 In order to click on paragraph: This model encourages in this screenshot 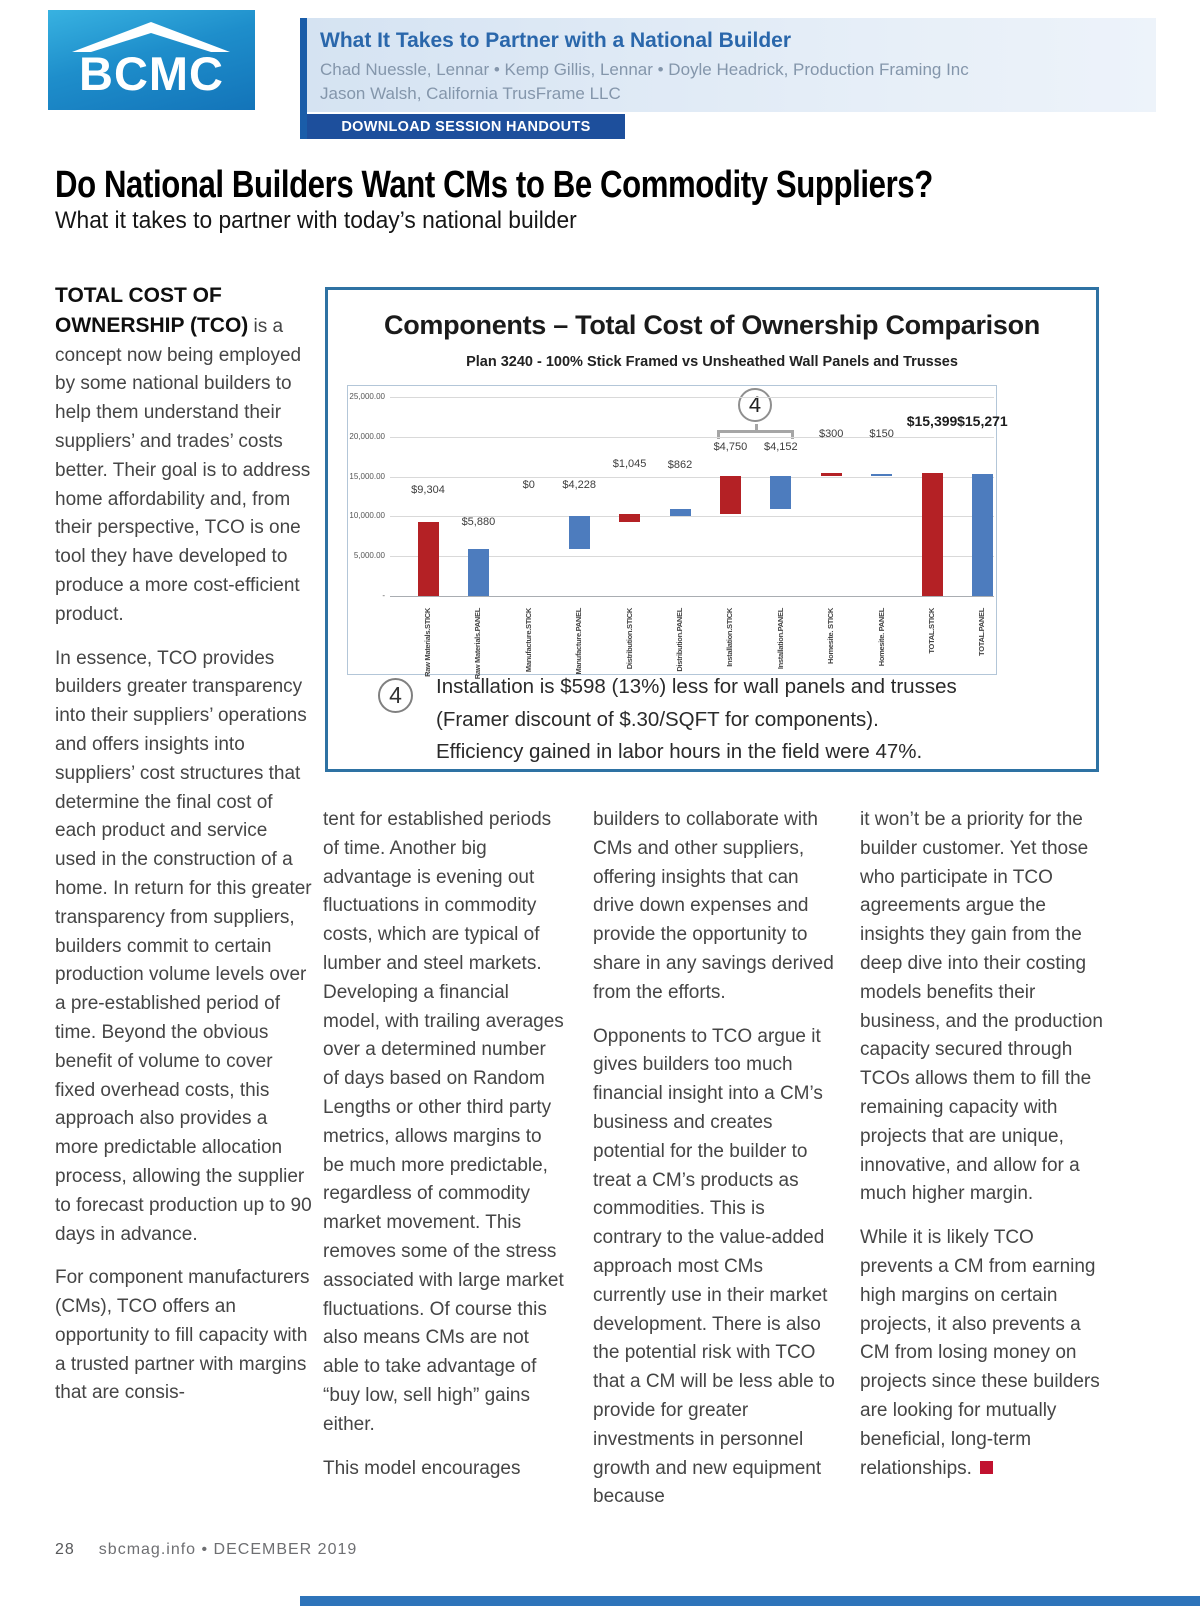, I will do `click(422, 1468)`.